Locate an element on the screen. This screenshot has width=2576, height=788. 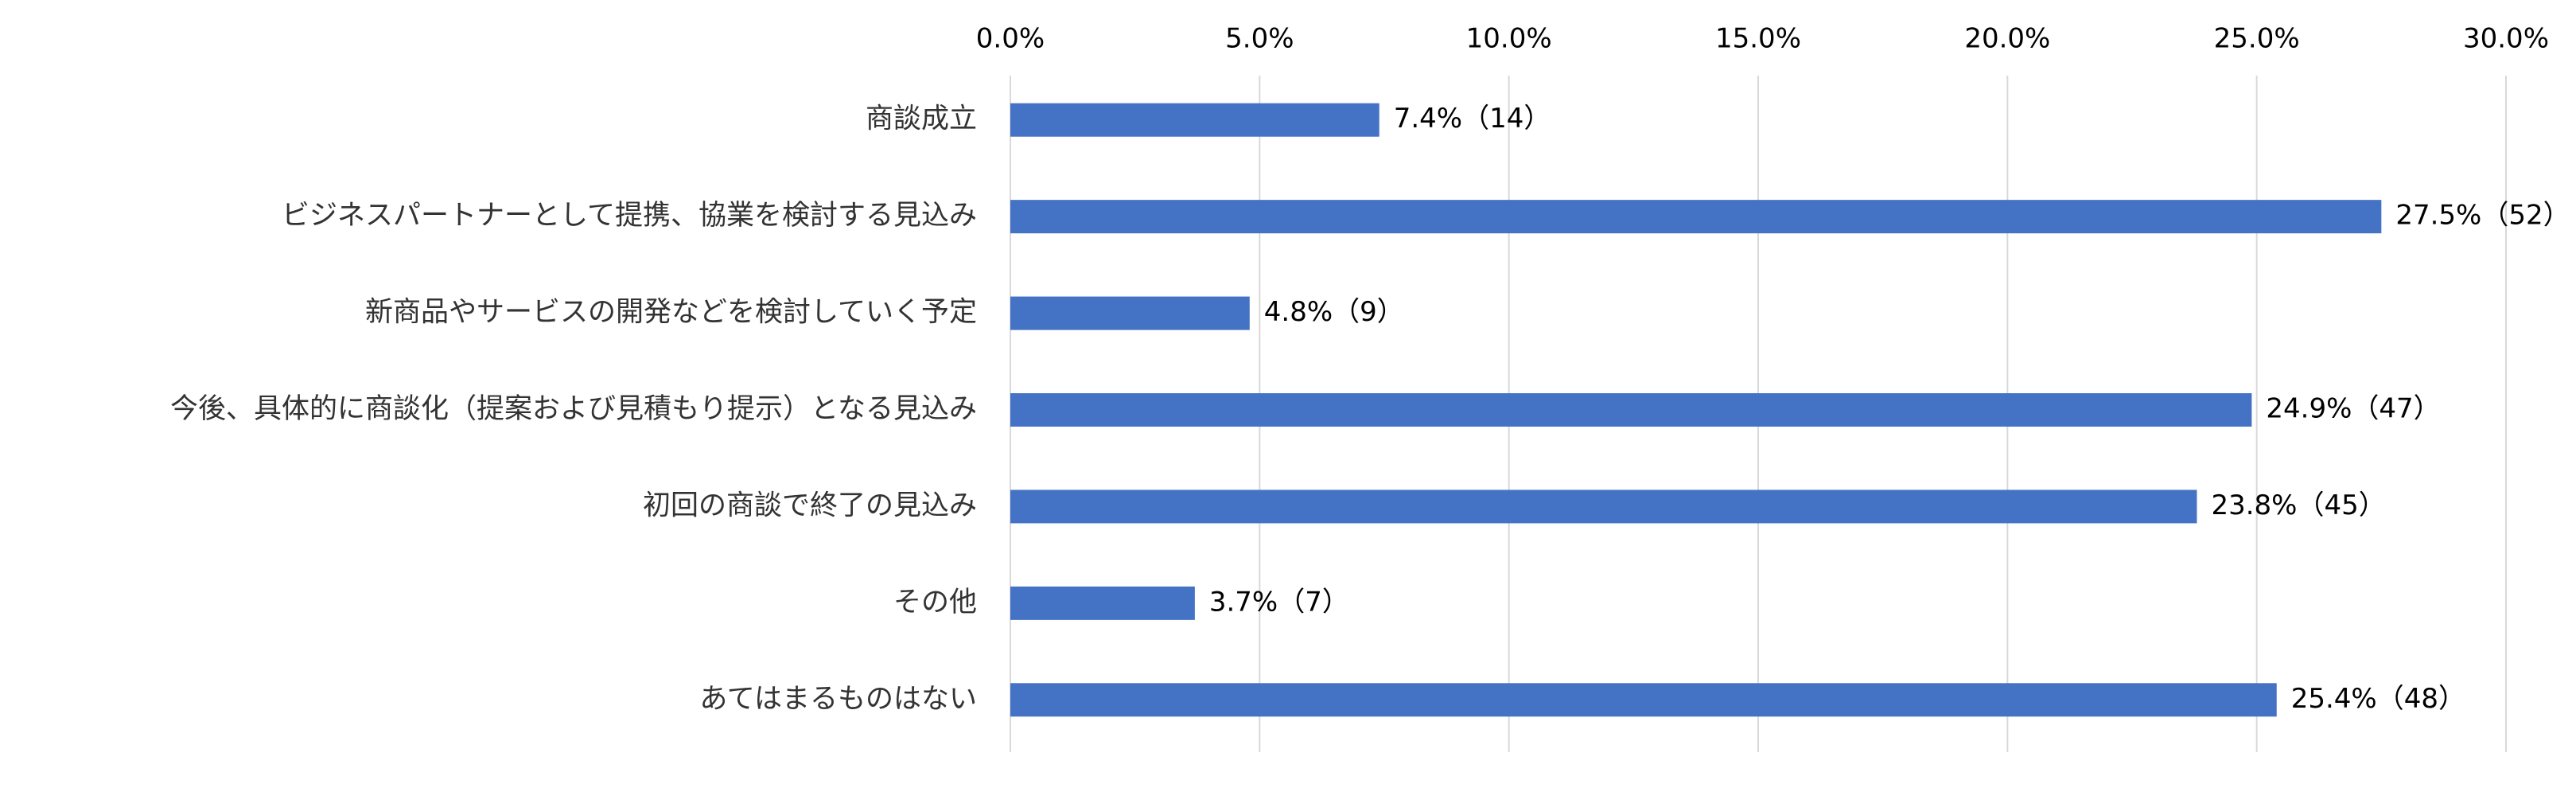
x-tick-label: 20.0% is located at coordinates (2007, 39).